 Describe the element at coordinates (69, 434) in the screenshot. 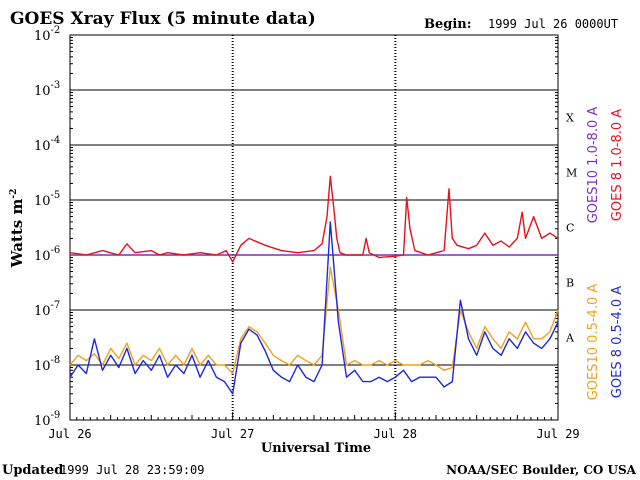

I see `x-tick-label: Jul 26` at that location.